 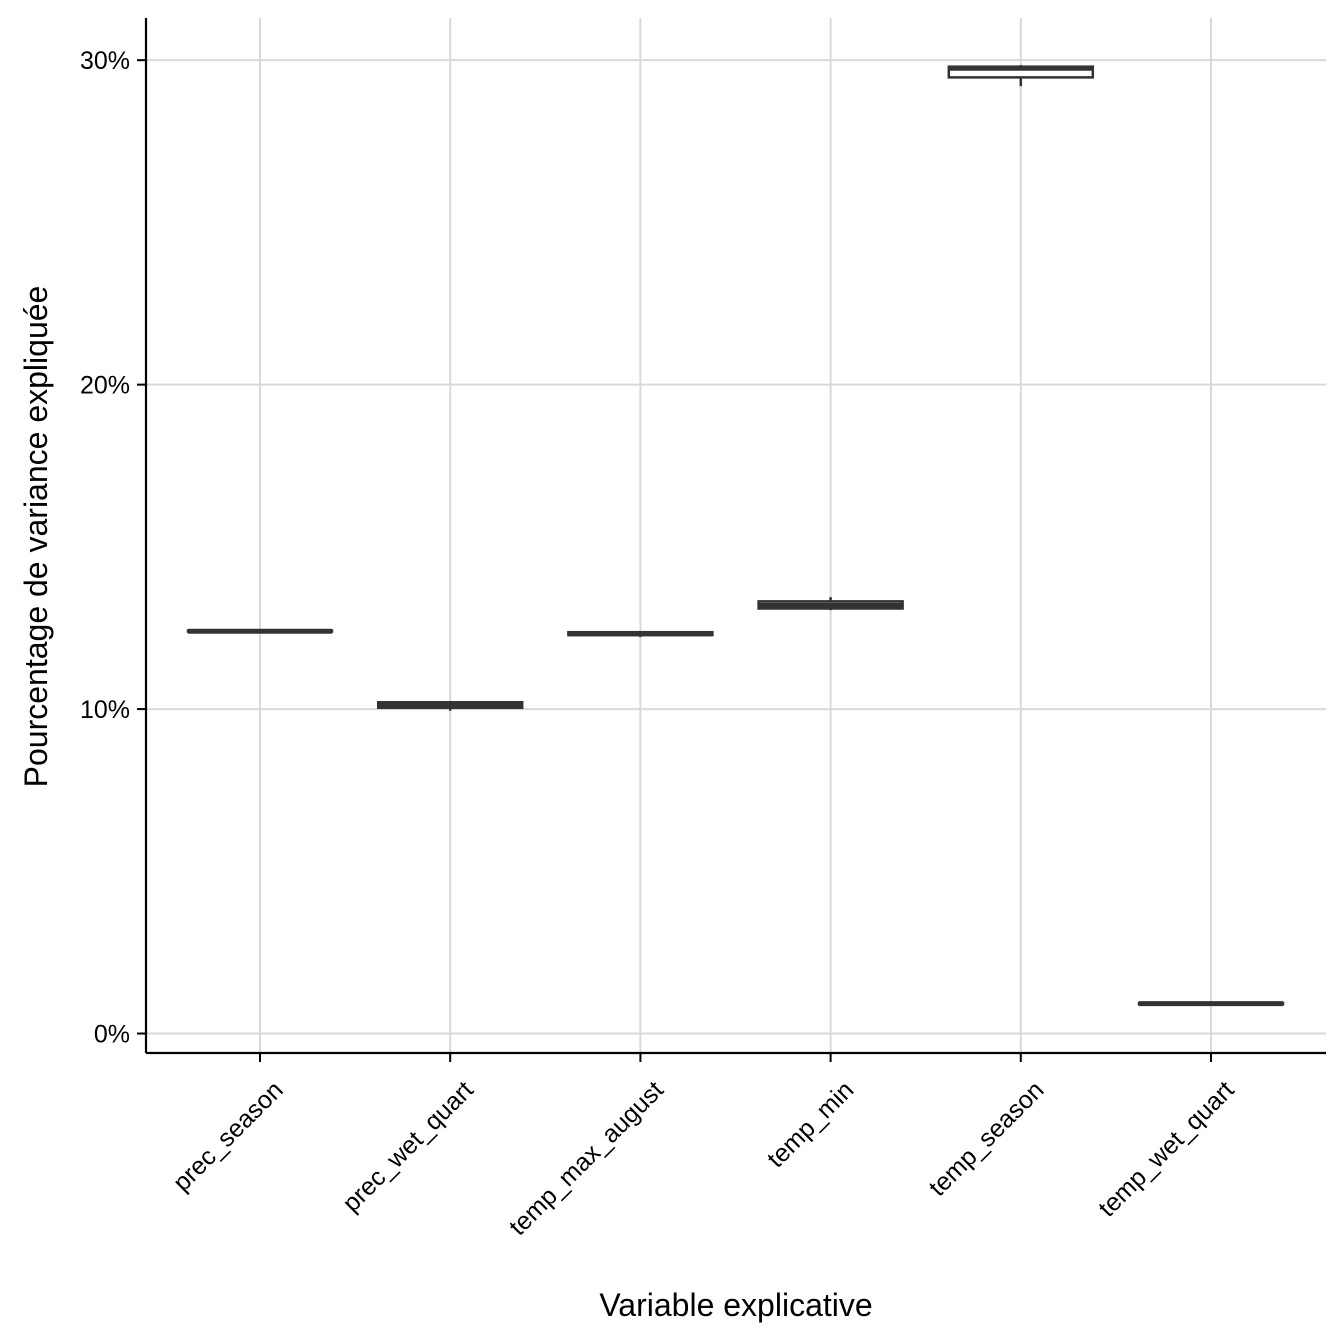 I want to click on box-temp_season, so click(x=1021, y=76).